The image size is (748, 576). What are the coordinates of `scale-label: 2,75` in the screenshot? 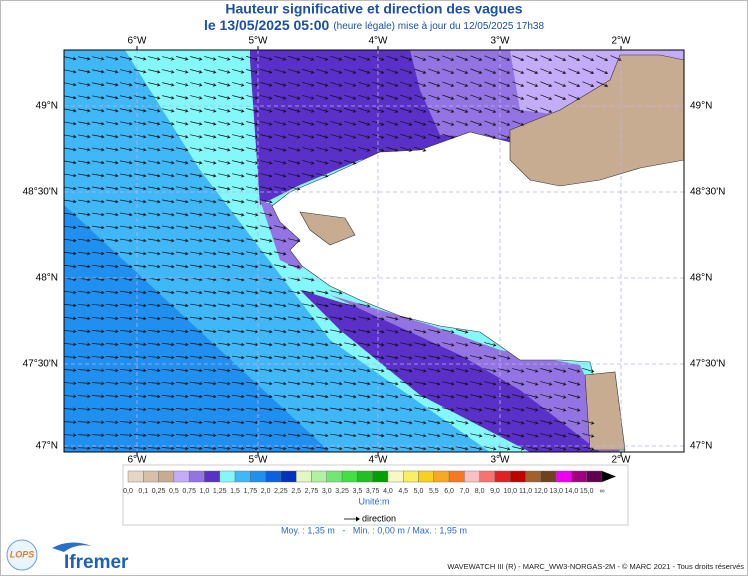 It's located at (312, 491).